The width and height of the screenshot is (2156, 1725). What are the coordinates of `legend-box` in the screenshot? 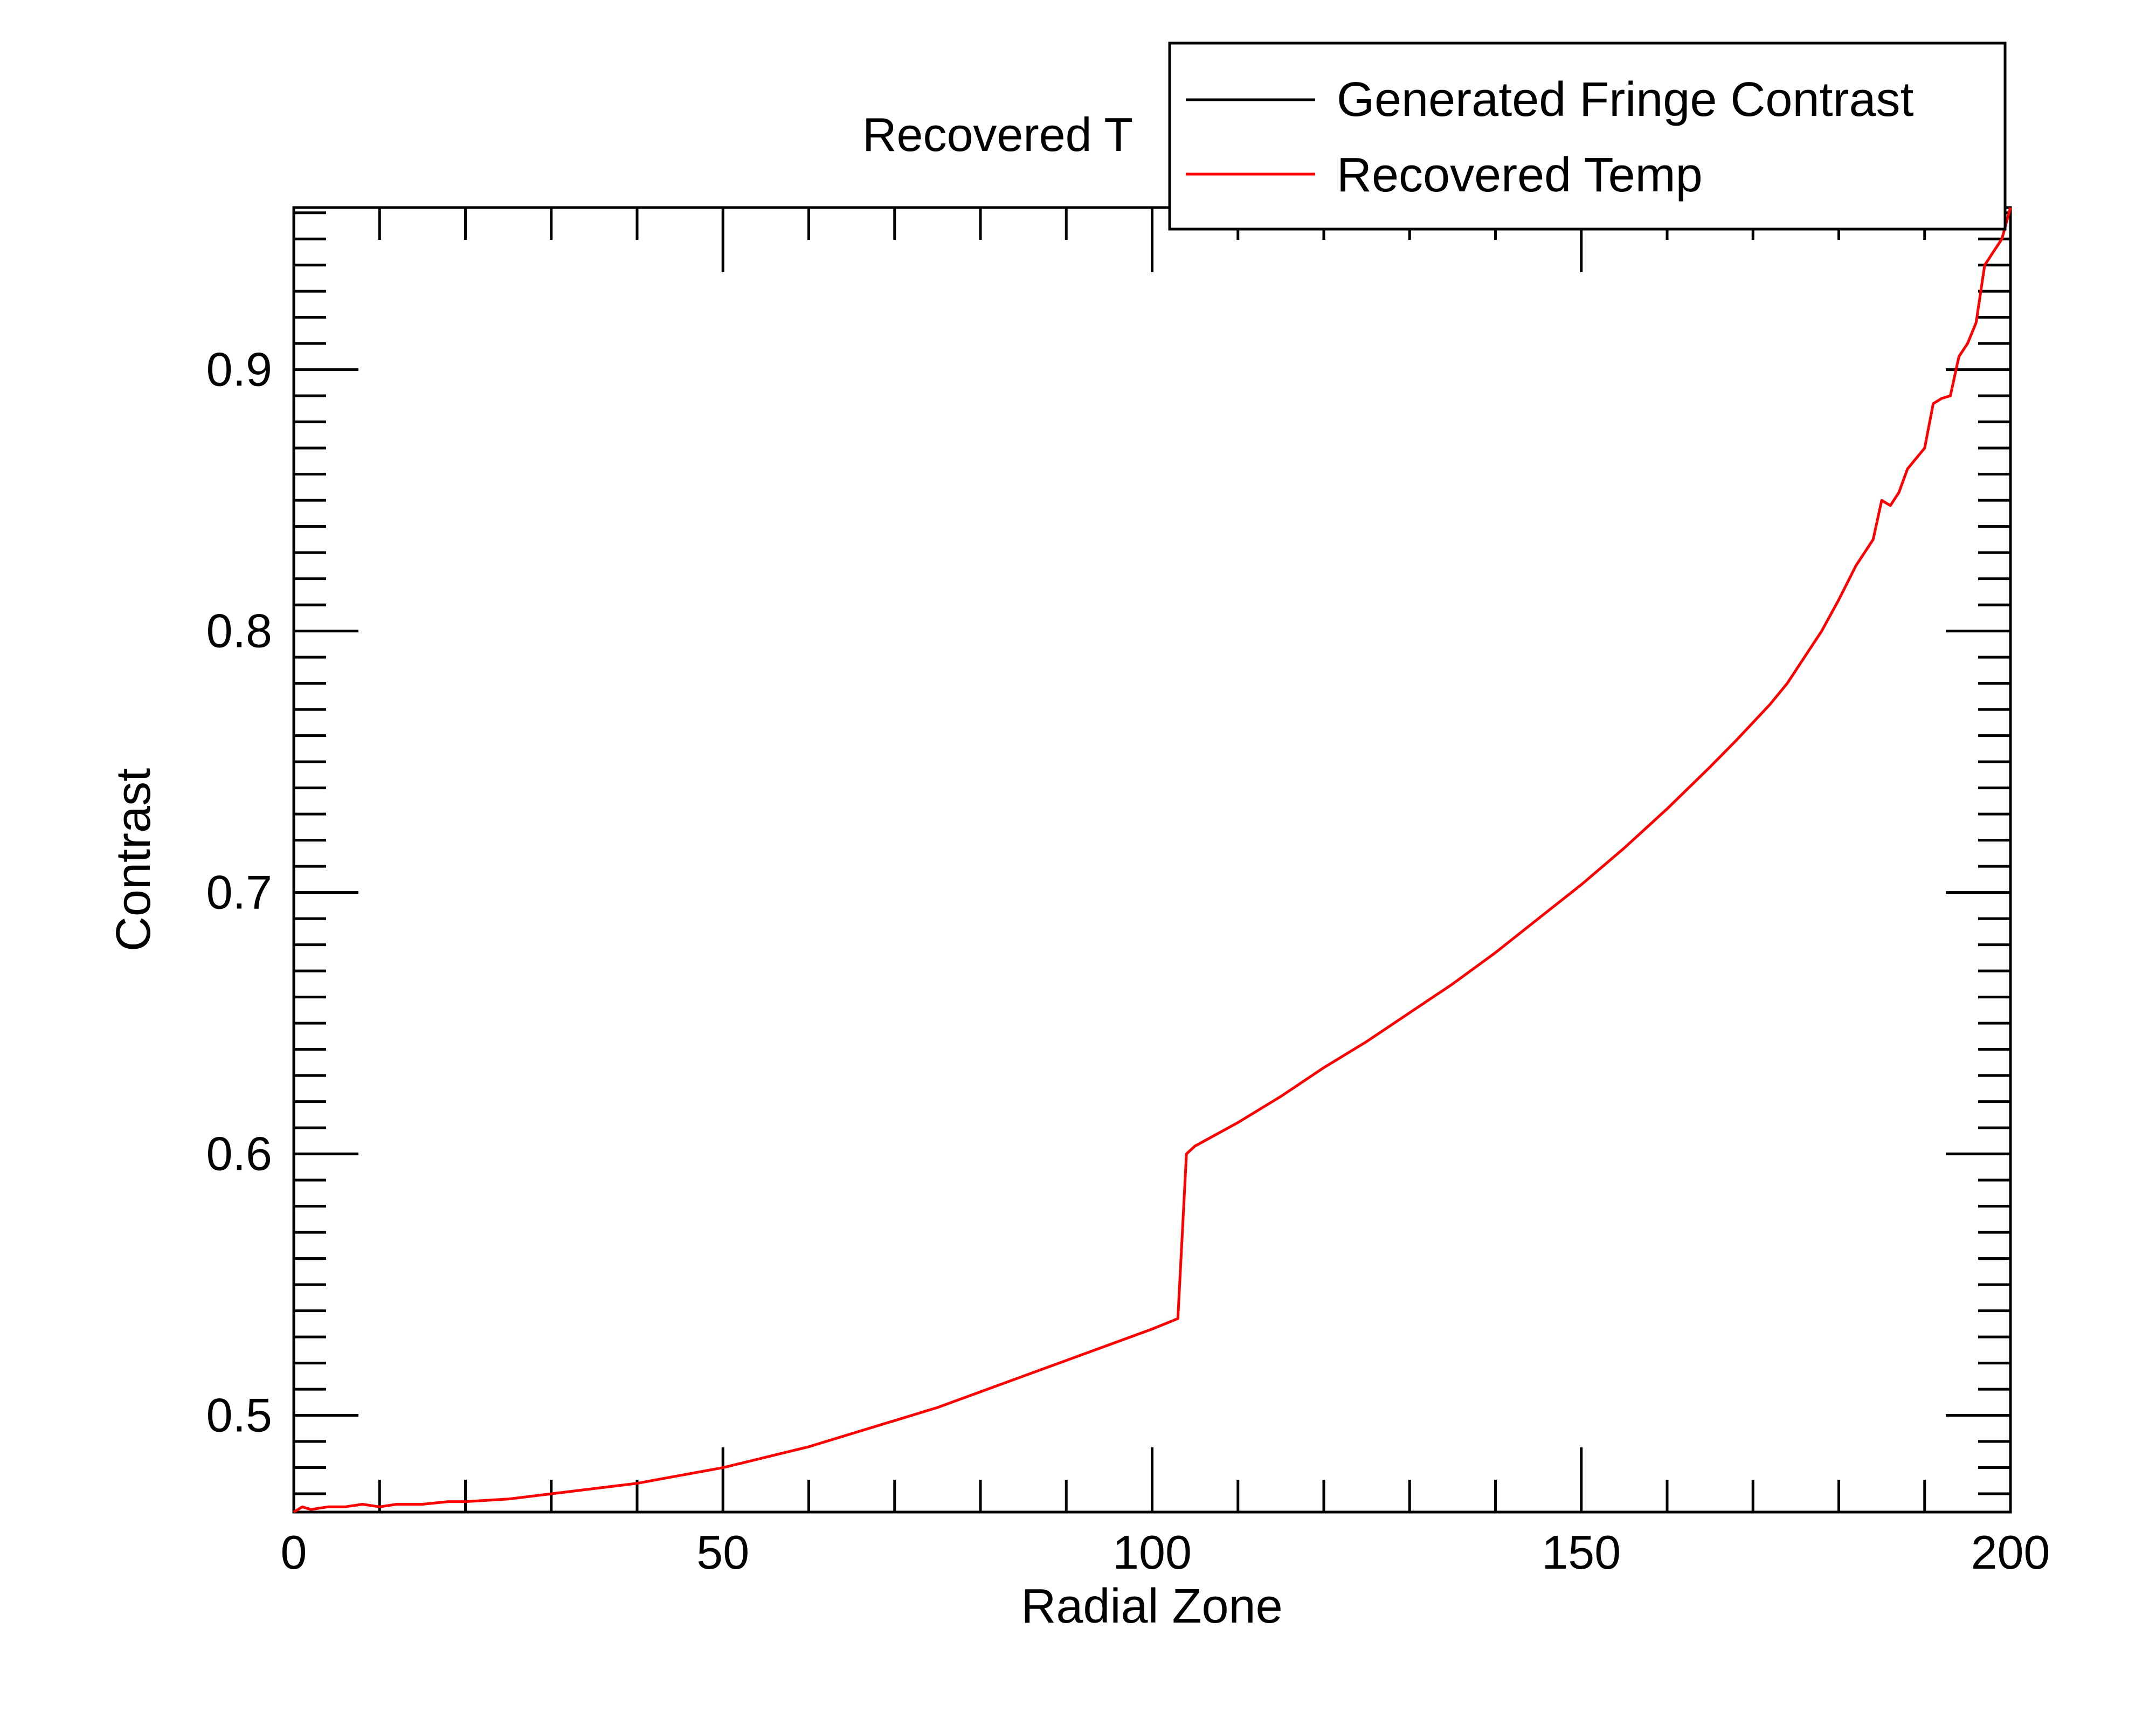 It's located at (1587, 136).